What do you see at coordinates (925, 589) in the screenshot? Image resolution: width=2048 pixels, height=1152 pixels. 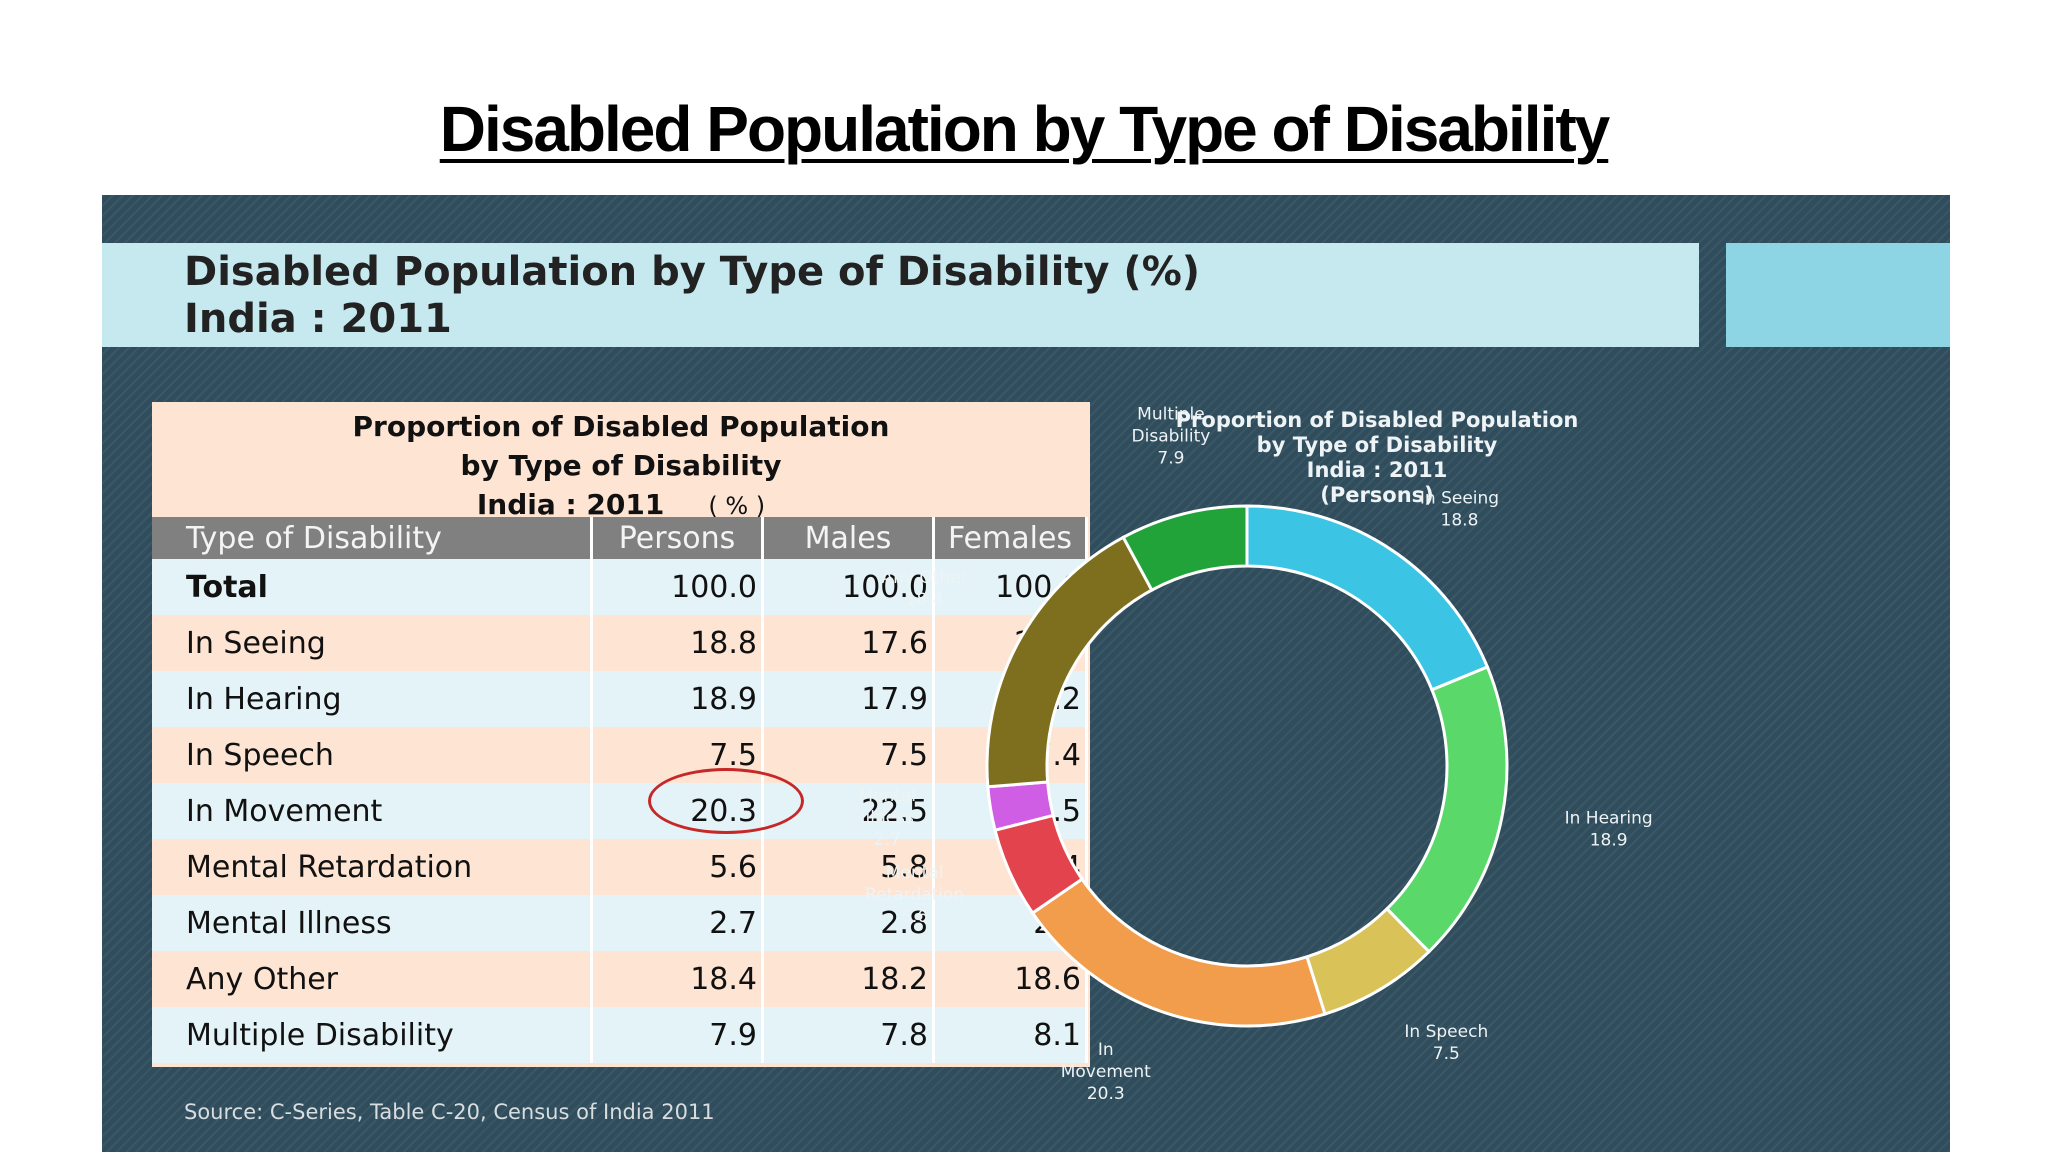 I see `donut-slice-label: Any Other 18.4` at bounding box center [925, 589].